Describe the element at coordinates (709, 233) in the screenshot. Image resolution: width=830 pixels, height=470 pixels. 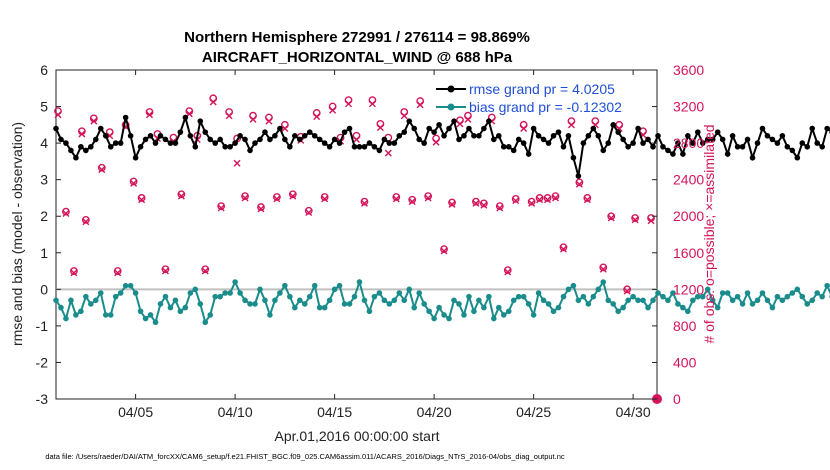
I see `y-axis-right-label: # of obs: o=possible; ×=assimilated` at that location.